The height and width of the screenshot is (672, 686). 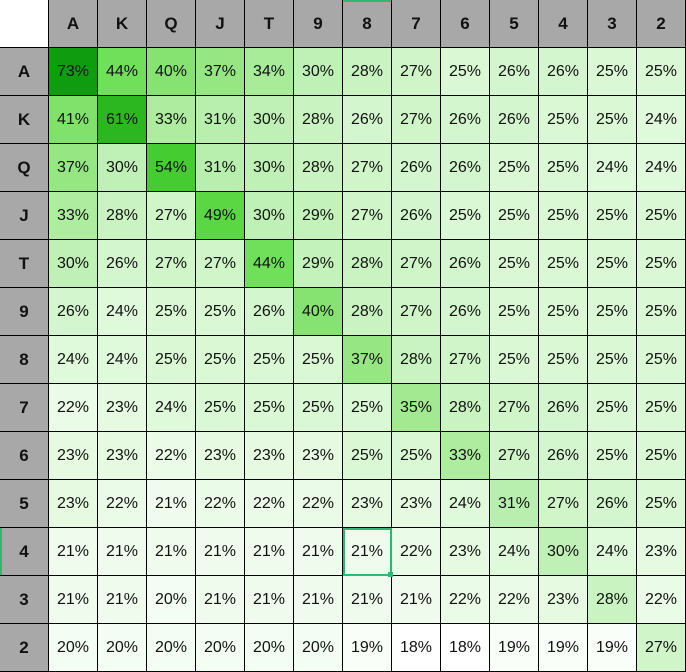 I want to click on table-cell: 41%, so click(x=73, y=120).